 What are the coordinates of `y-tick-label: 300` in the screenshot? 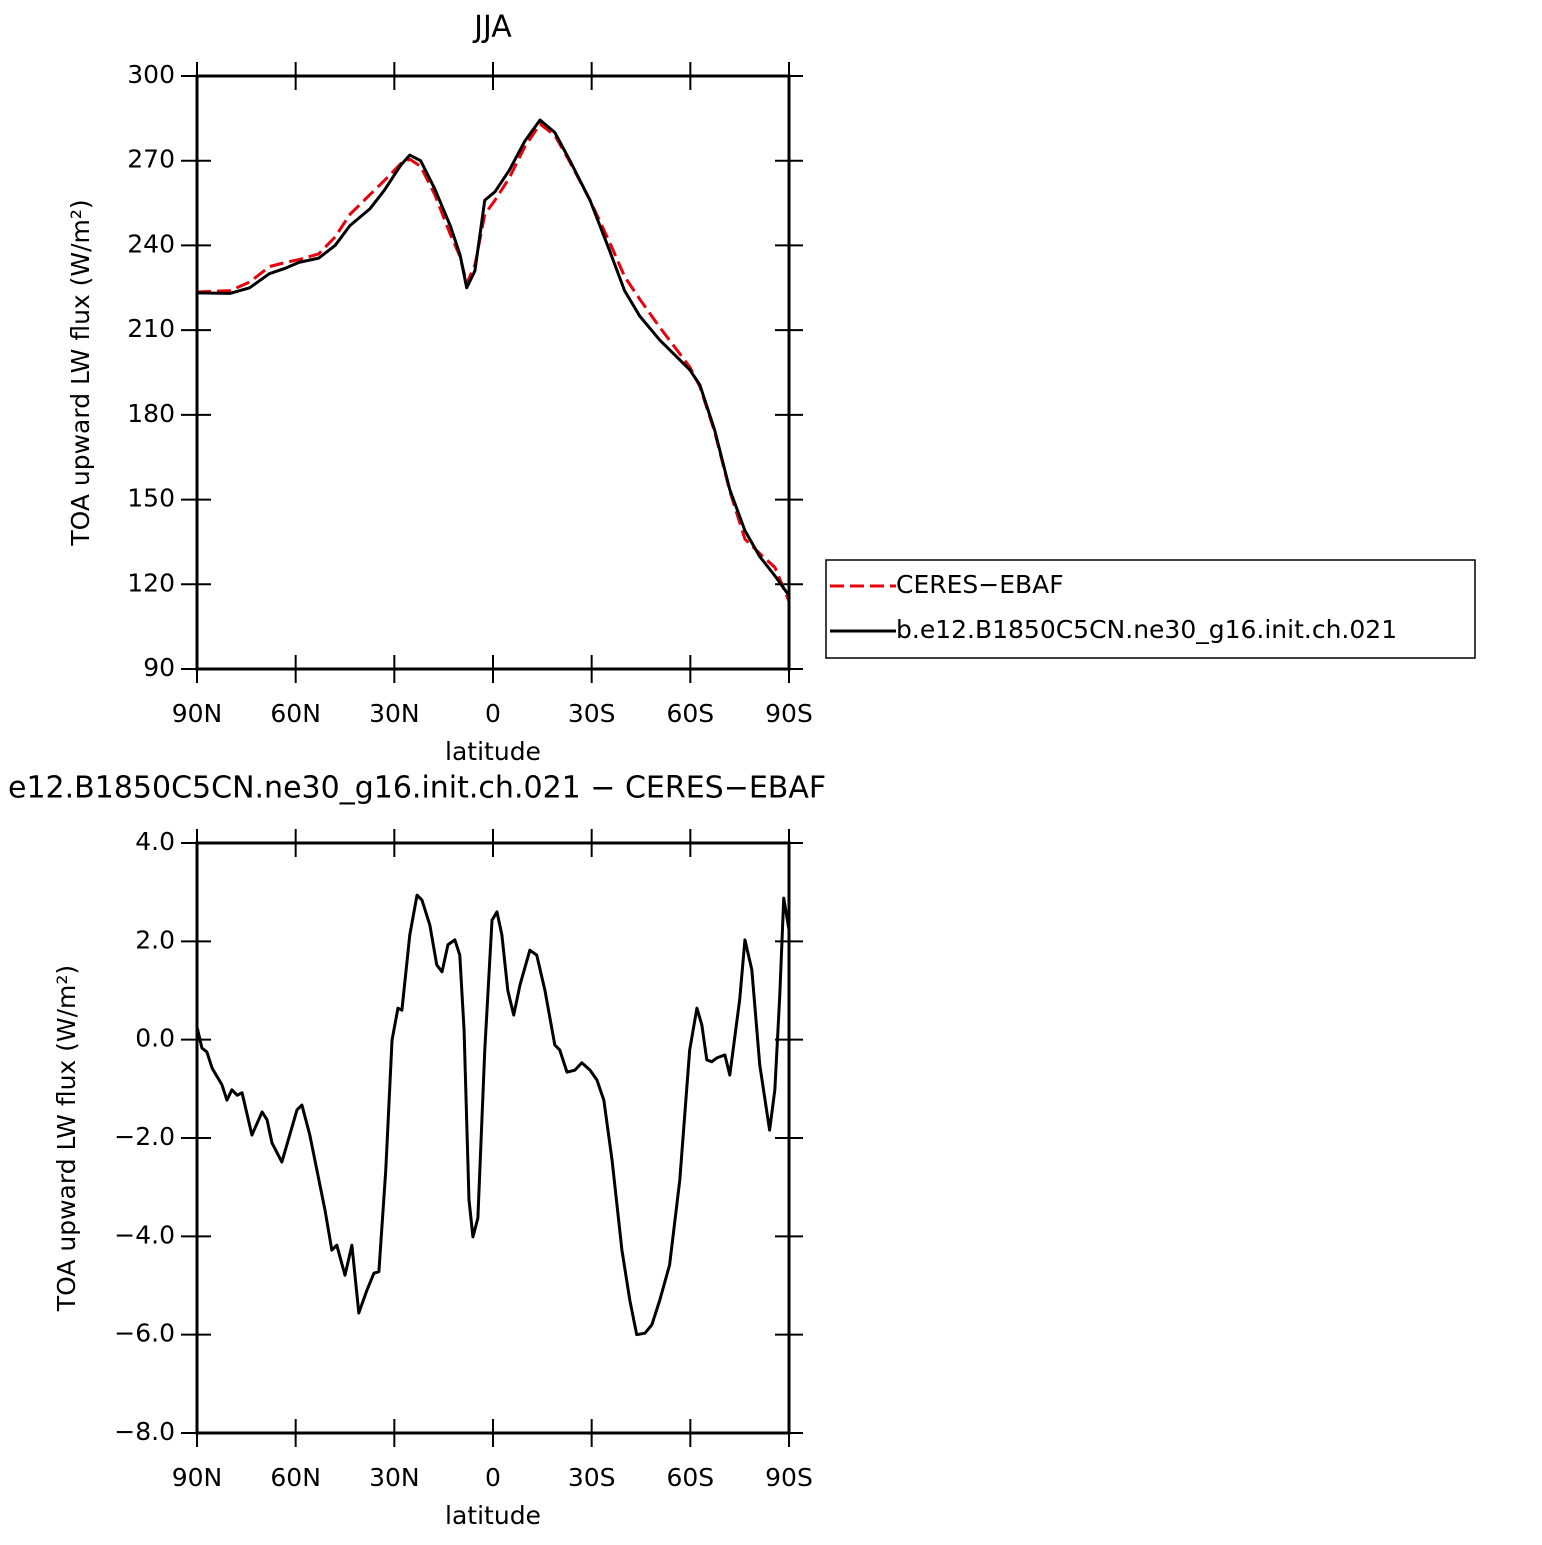 It's located at (151, 74).